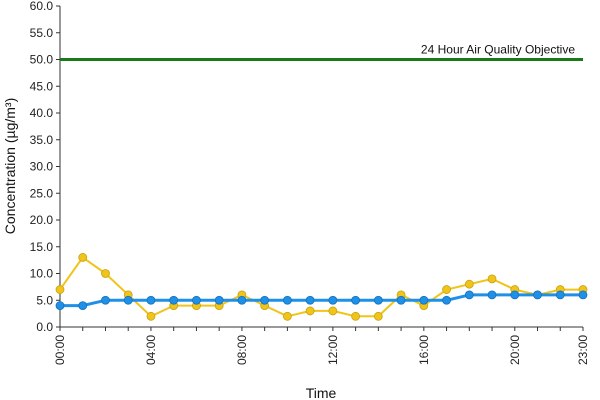 The height and width of the screenshot is (400, 600). What do you see at coordinates (44, 300) in the screenshot?
I see `y-tick-label: 5.0` at bounding box center [44, 300].